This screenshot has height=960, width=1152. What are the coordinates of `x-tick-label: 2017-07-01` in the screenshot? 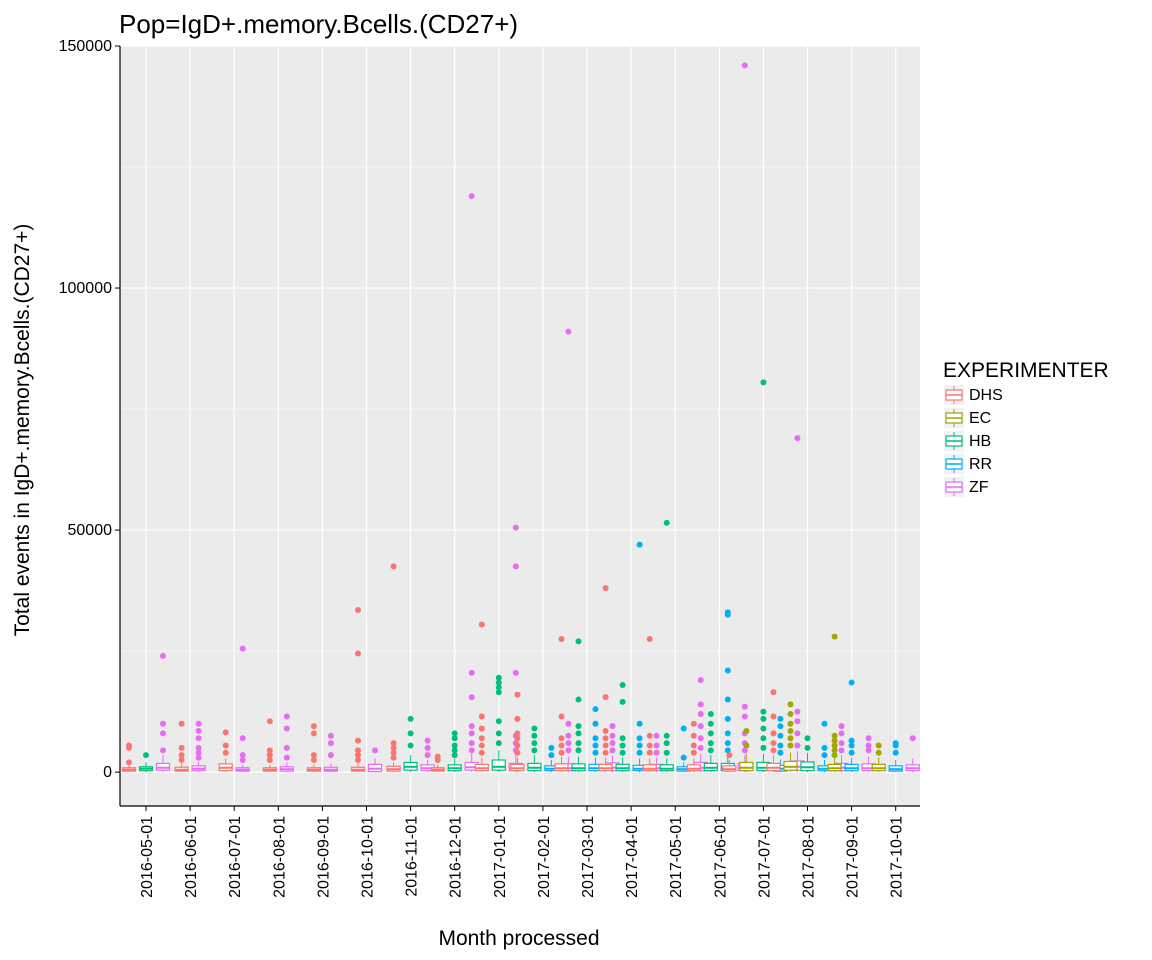 It's located at (764, 857).